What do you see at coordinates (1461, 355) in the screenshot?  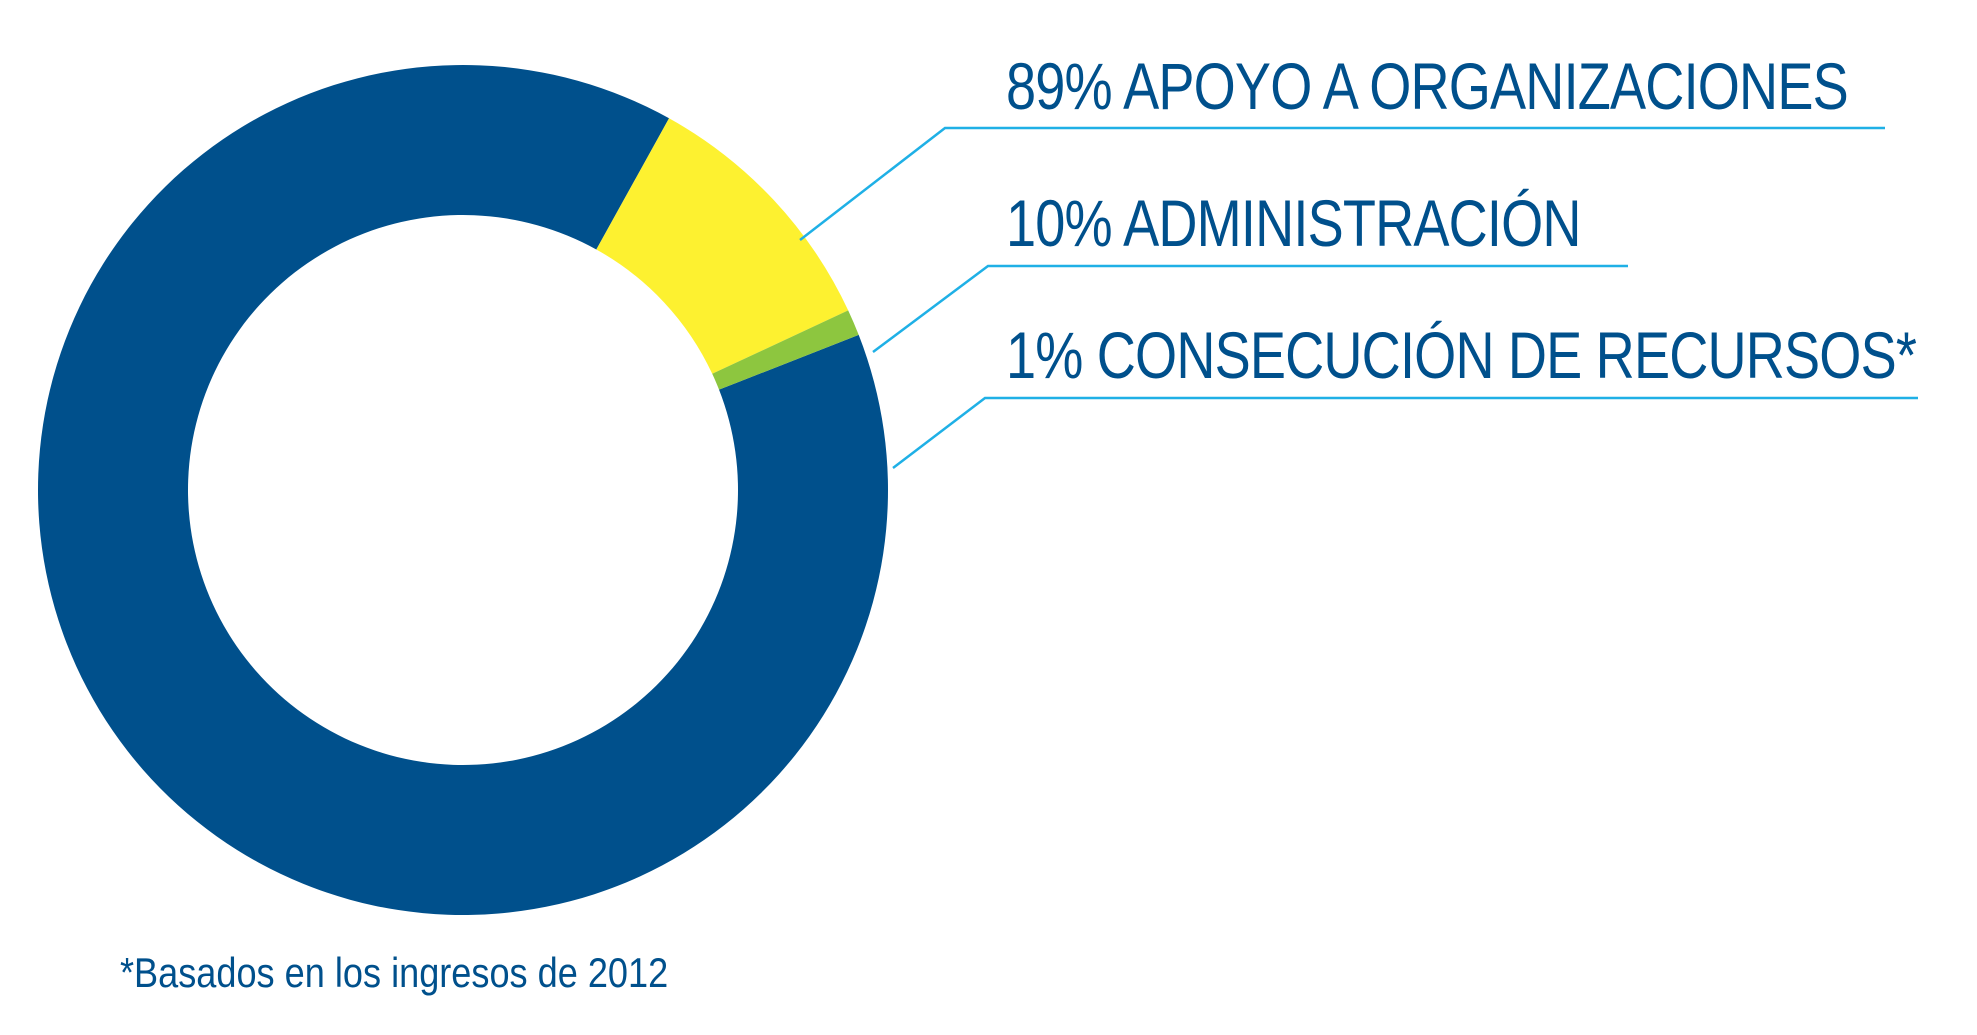 I see `legend-label-consecucion-recursos: 1% CONSECUCIÓN DE RECURSOS*` at bounding box center [1461, 355].